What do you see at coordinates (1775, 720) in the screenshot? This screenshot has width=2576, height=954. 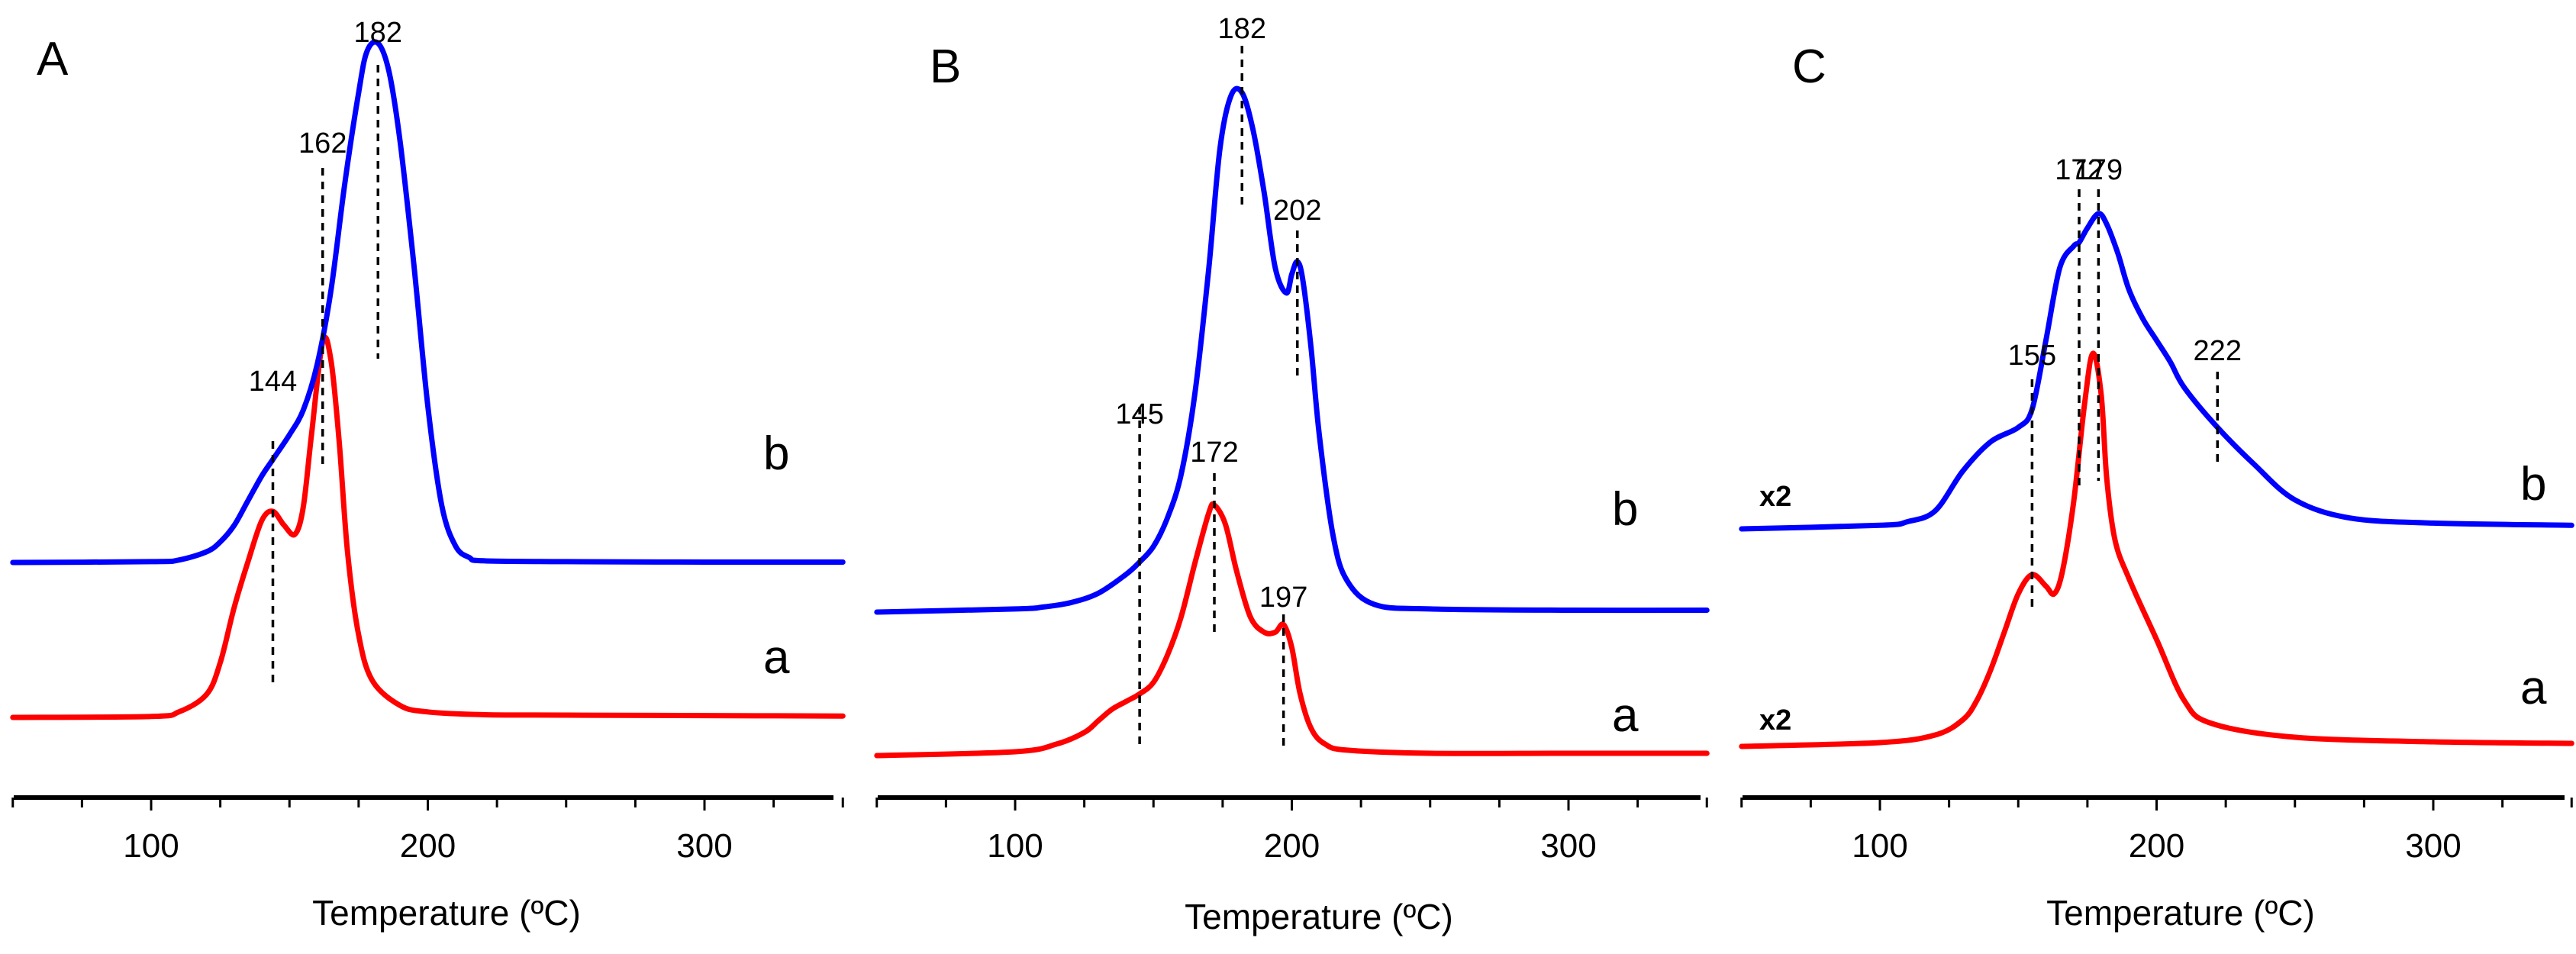 I see `panel-c-curve-a-multiplier: x2` at bounding box center [1775, 720].